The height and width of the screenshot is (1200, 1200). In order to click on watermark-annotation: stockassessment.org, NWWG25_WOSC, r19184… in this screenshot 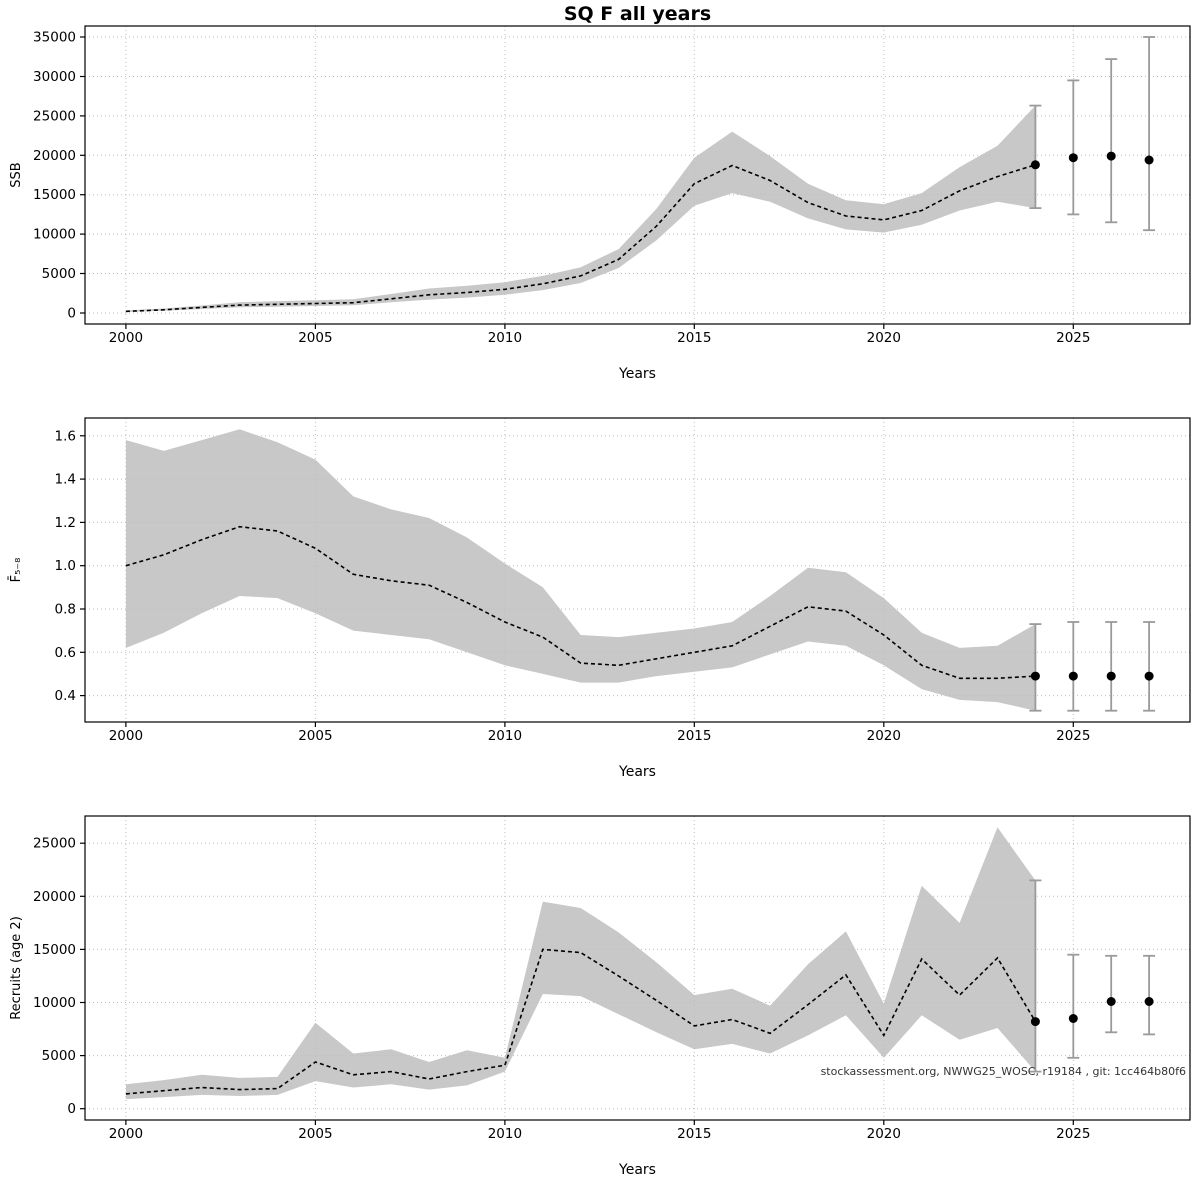, I will do `click(1003, 1071)`.